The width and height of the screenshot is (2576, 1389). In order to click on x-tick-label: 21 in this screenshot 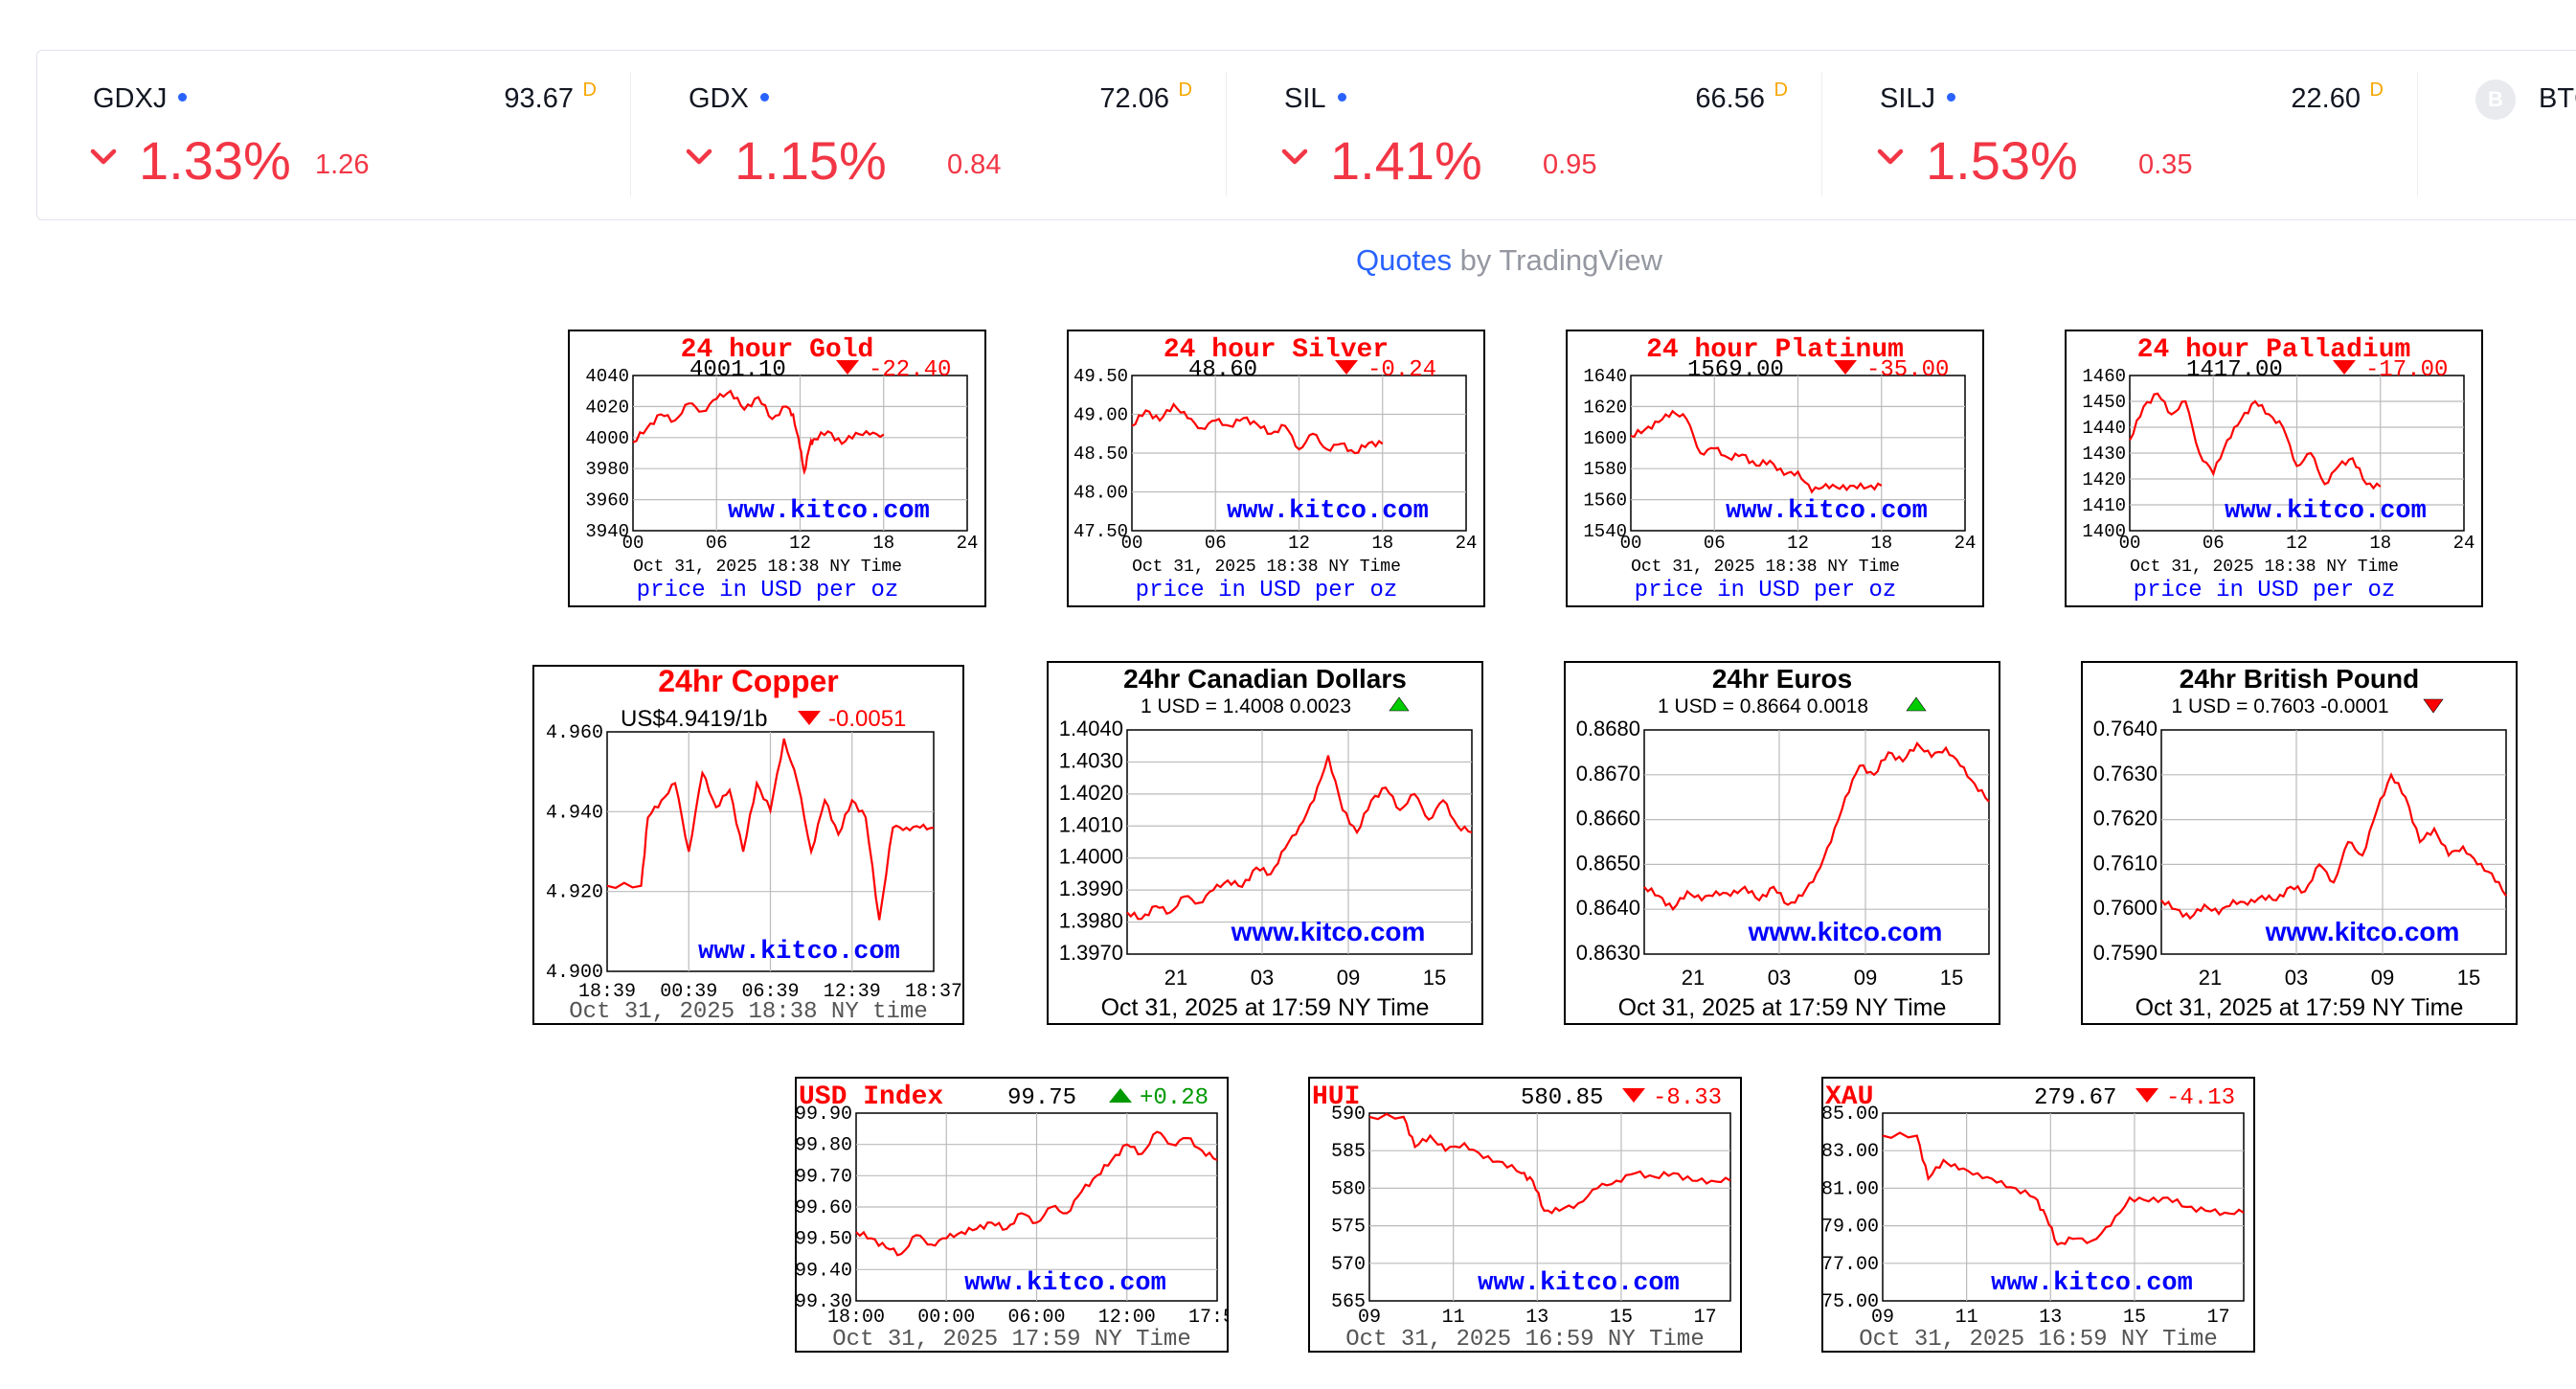, I will do `click(1693, 978)`.